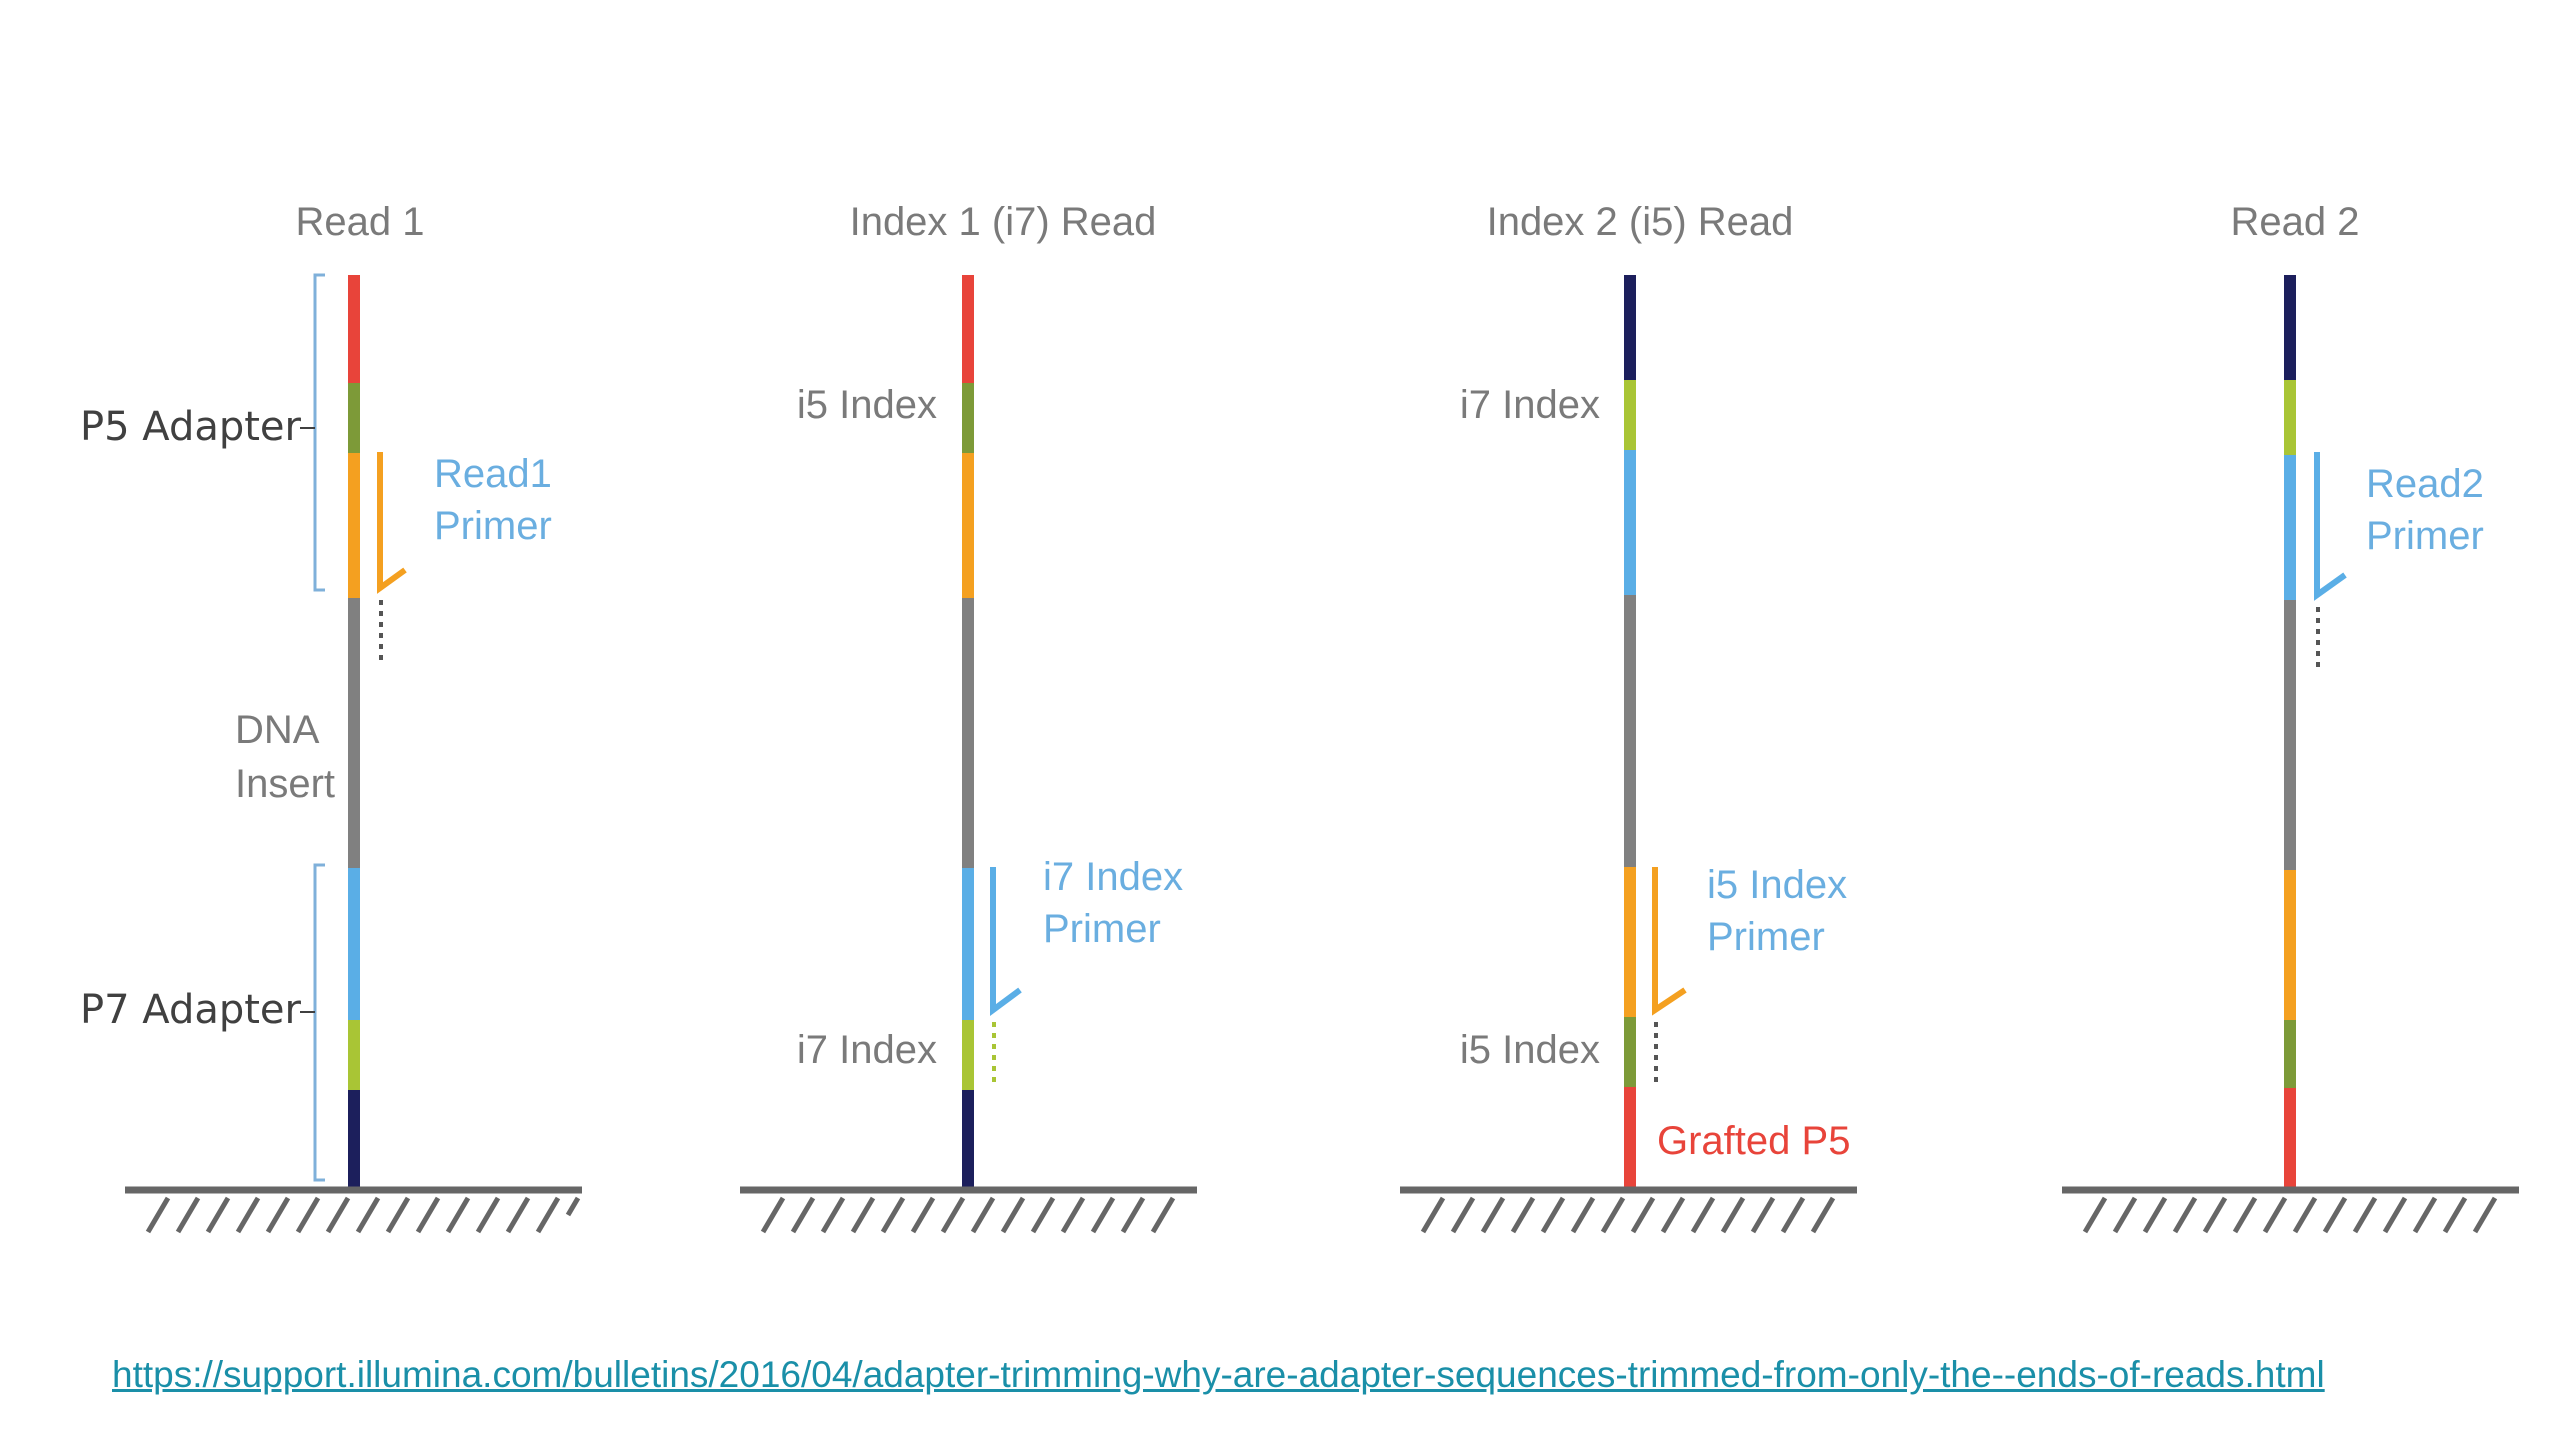 The image size is (2560, 1445). I want to click on p7-adapter-label: P7 Adapter, so click(191, 1010).